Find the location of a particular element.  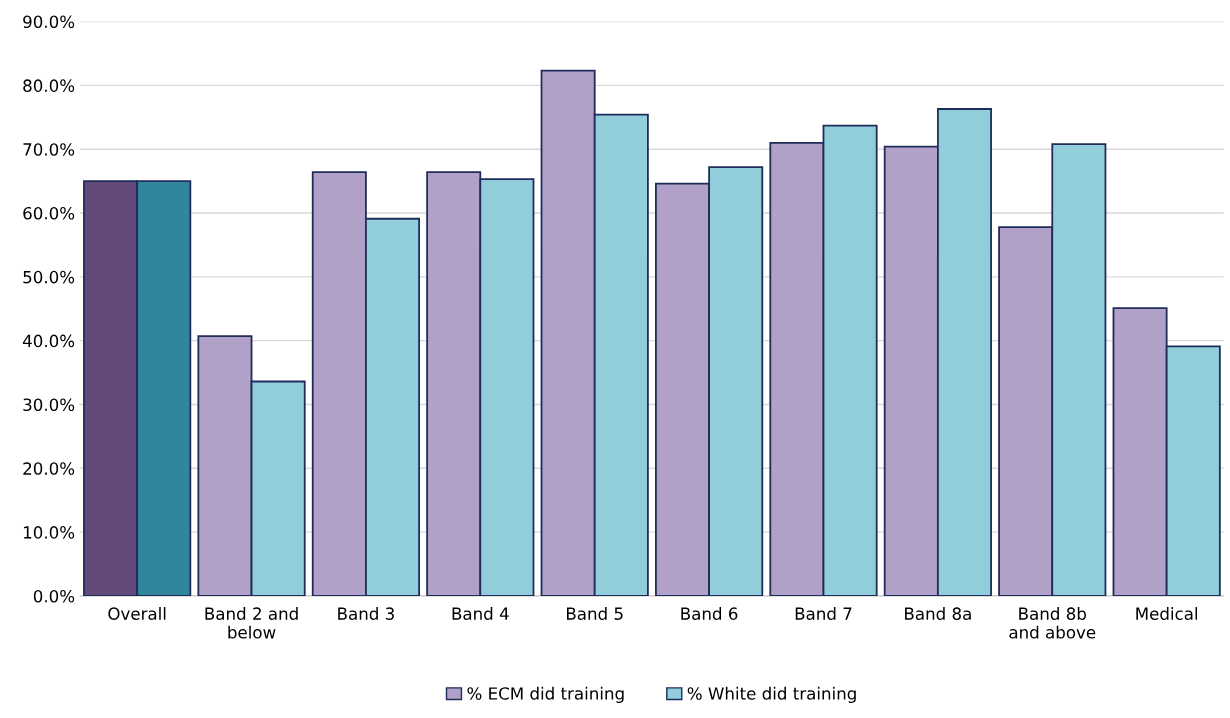

legend-label: % White did training is located at coordinates (771, 694).